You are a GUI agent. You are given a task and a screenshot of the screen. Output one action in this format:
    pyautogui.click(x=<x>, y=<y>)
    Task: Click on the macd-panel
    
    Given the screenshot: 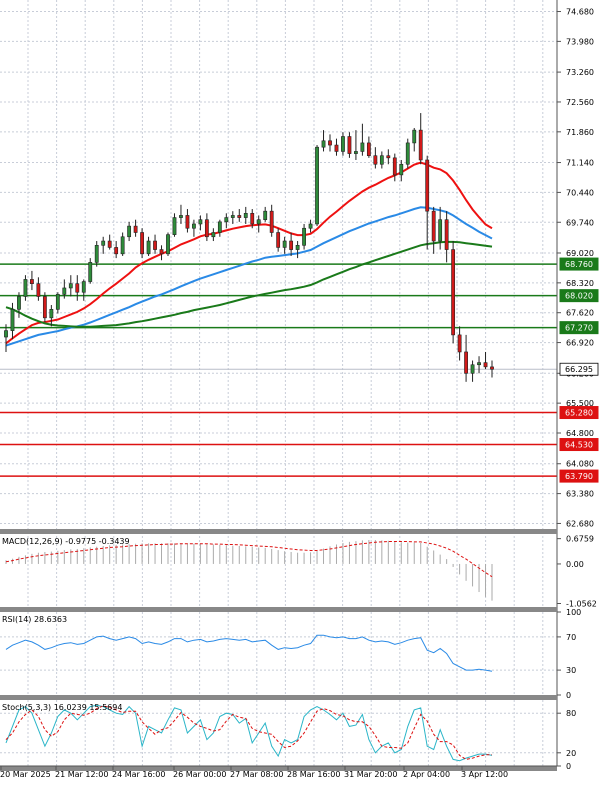 What is the action you would take?
    pyautogui.click(x=249, y=570)
    